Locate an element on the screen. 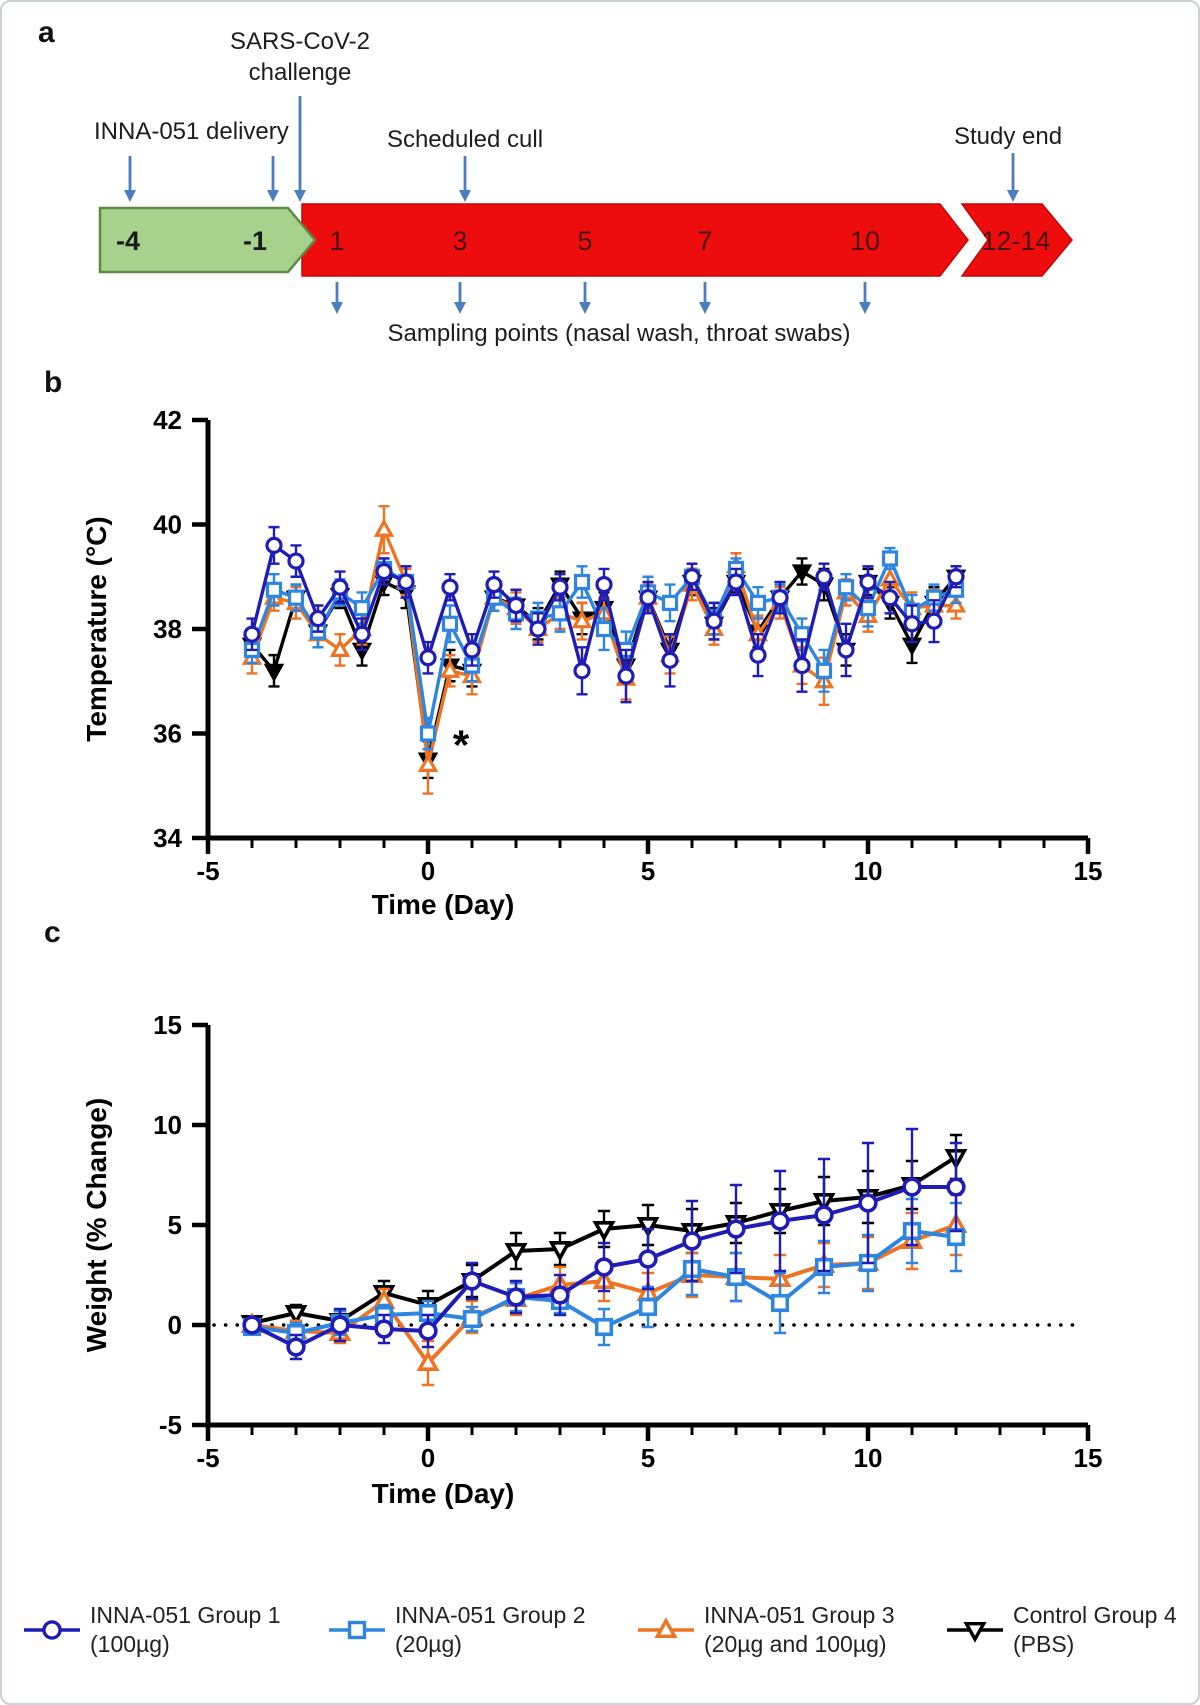 This screenshot has width=1200, height=1705. pre-treatment-arrow is located at coordinates (207, 240).